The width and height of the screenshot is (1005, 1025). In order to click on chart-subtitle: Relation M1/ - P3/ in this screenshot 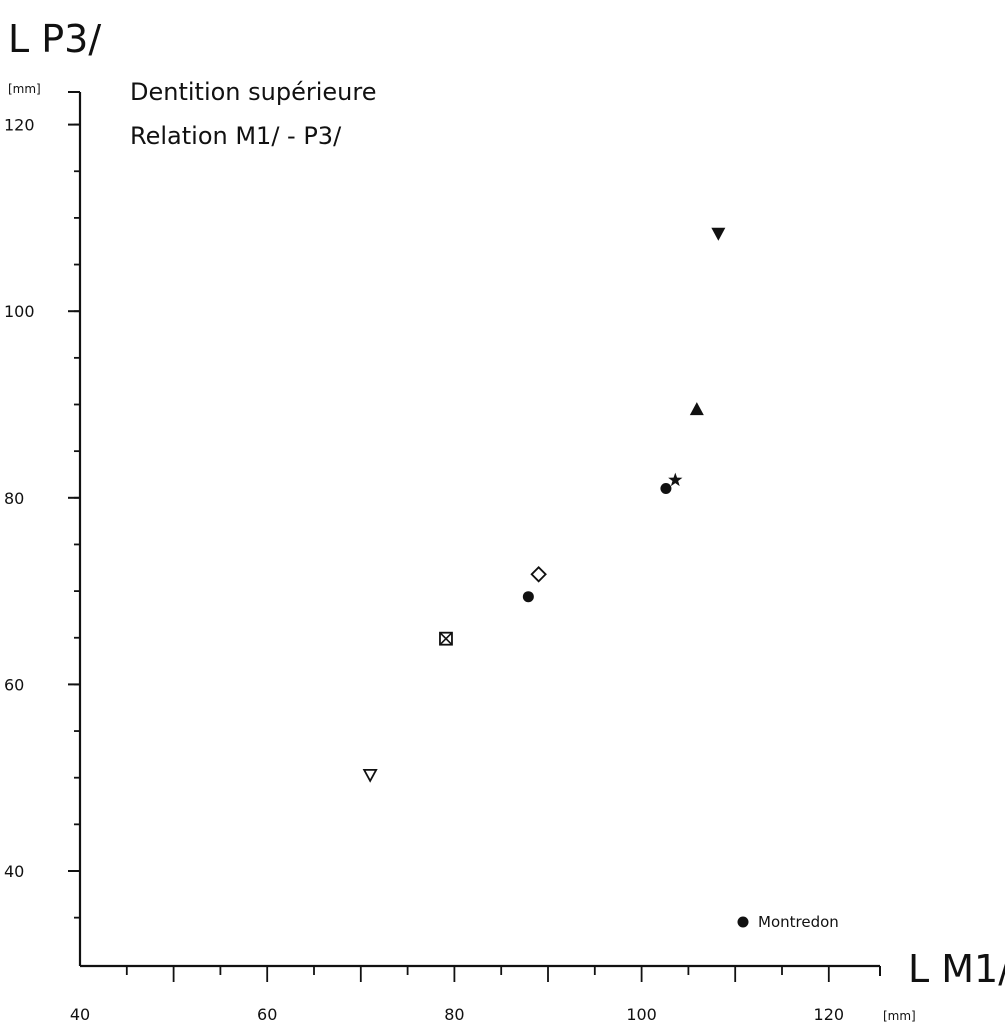, I will do `click(236, 136)`.